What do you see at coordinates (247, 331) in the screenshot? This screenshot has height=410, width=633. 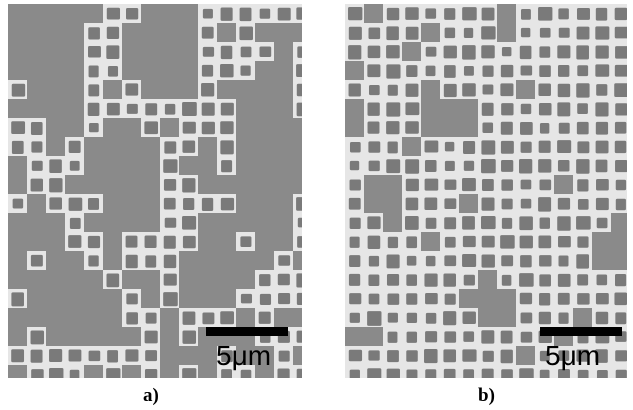 I see `scale-bar-a` at bounding box center [247, 331].